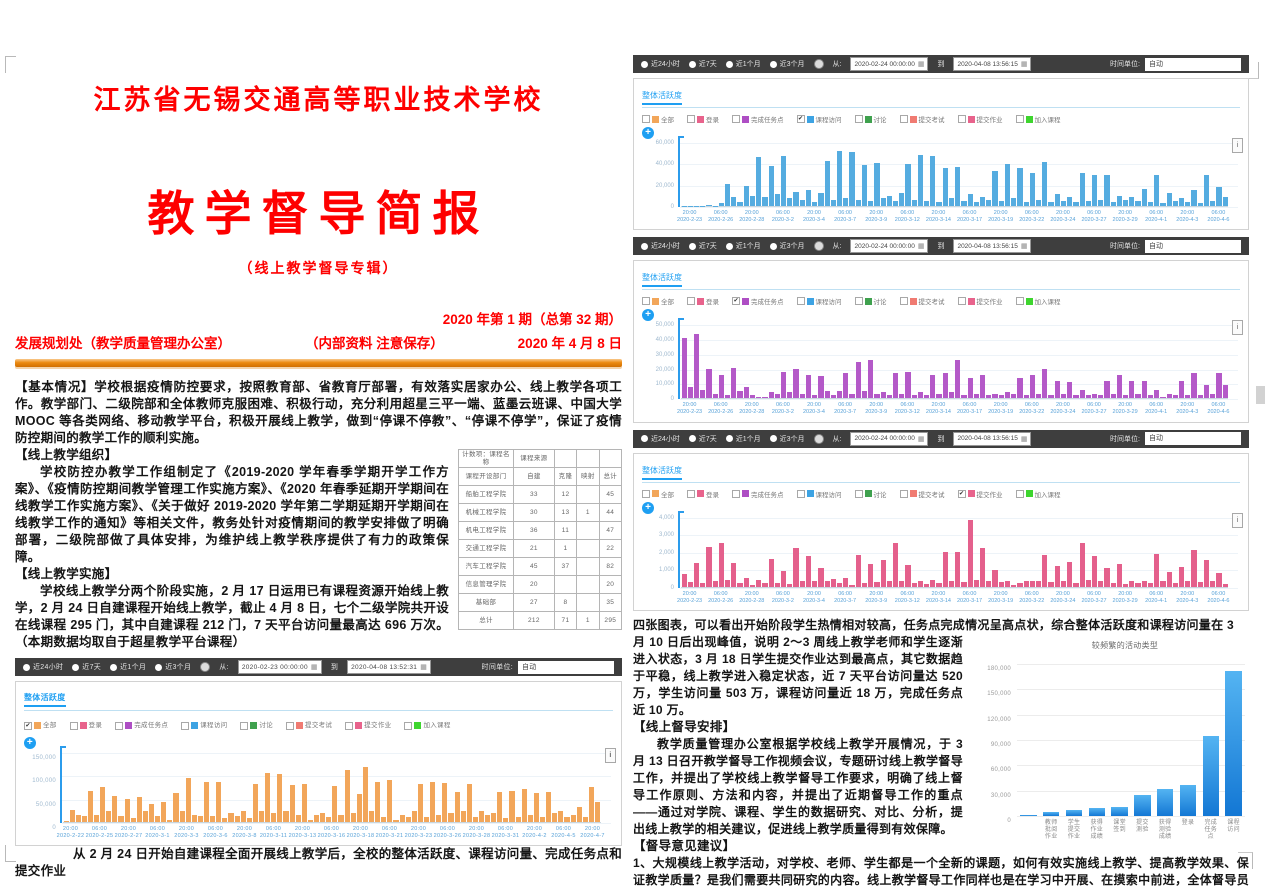 Image resolution: width=1265 pixels, height=890 pixels. I want to click on legend-item: ✔ 全部, so click(40, 725).